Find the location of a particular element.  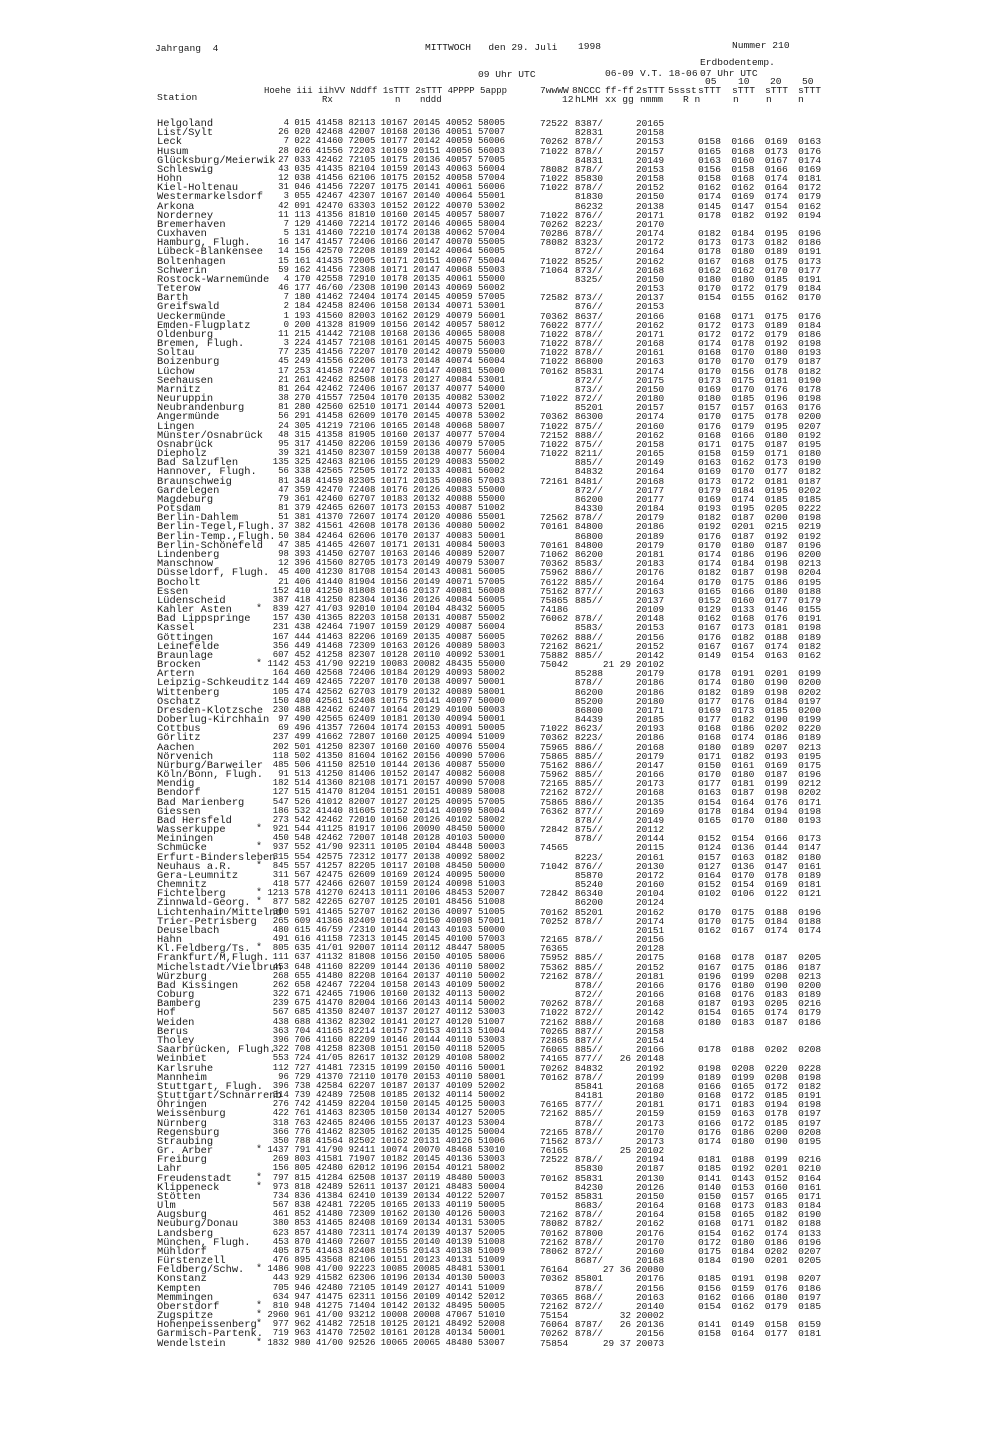

soil-temperatures: 0158 0166 0169 0163 is located at coordinates (760, 142).